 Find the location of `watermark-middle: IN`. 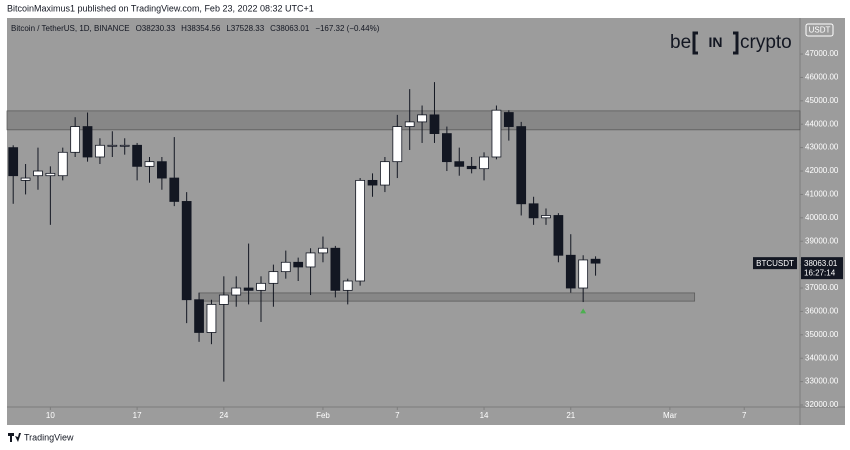

watermark-middle: IN is located at coordinates (716, 42).